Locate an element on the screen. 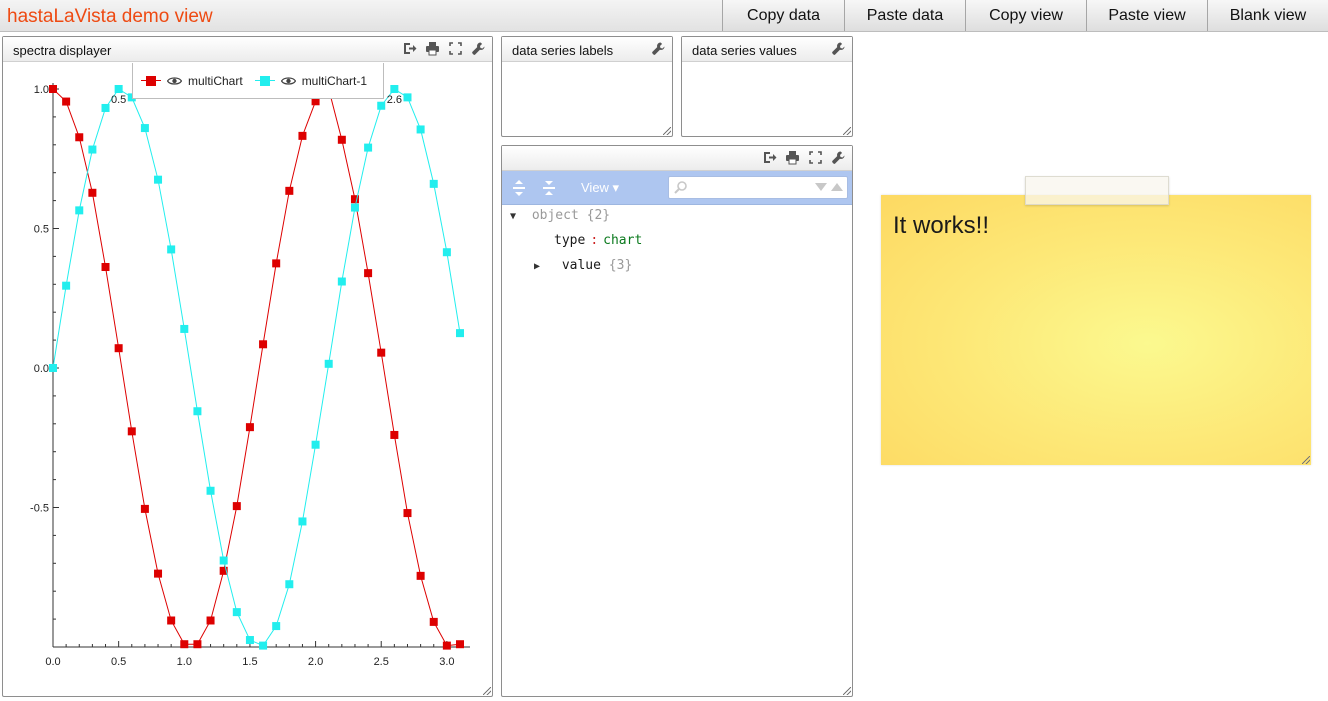 The height and width of the screenshot is (701, 1328). expand-all-icon is located at coordinates (519, 189).